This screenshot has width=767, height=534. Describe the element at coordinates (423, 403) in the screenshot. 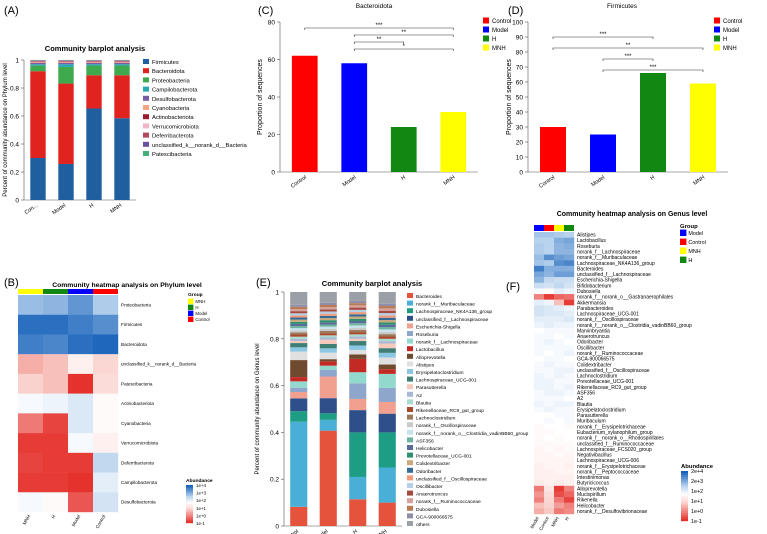

I see `legend-label: Blautia` at that location.